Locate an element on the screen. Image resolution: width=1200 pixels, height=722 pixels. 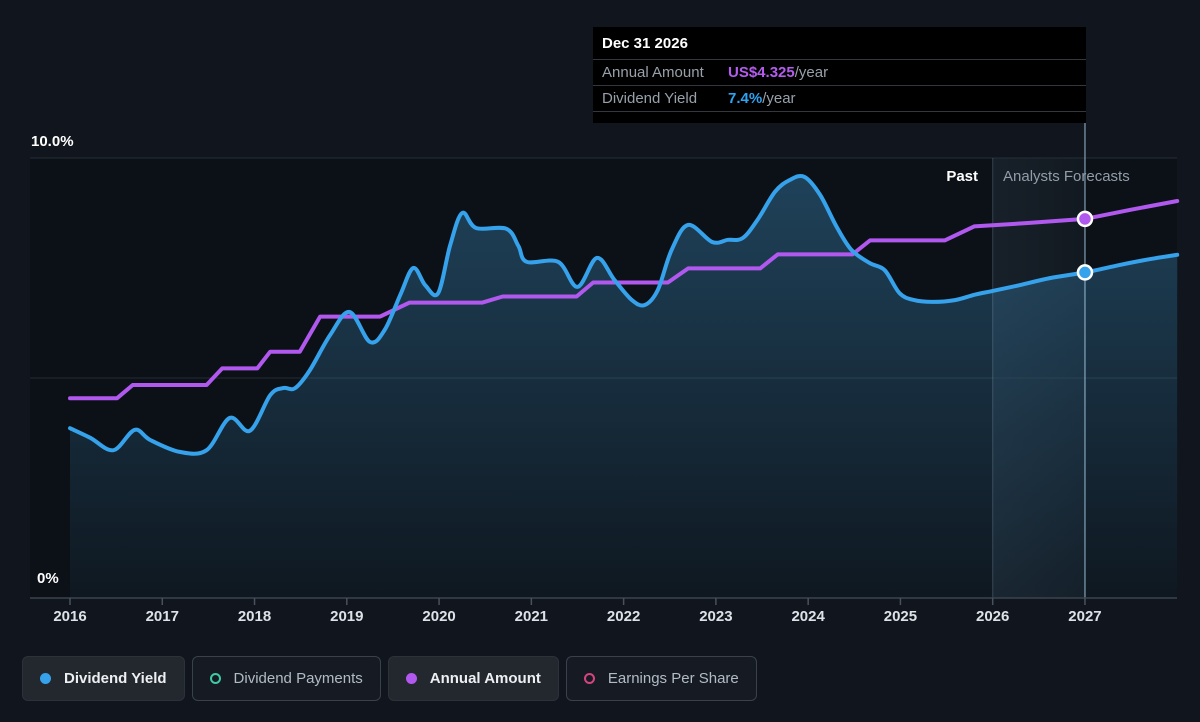
legend-label: Annual Amount is located at coordinates (485, 678).